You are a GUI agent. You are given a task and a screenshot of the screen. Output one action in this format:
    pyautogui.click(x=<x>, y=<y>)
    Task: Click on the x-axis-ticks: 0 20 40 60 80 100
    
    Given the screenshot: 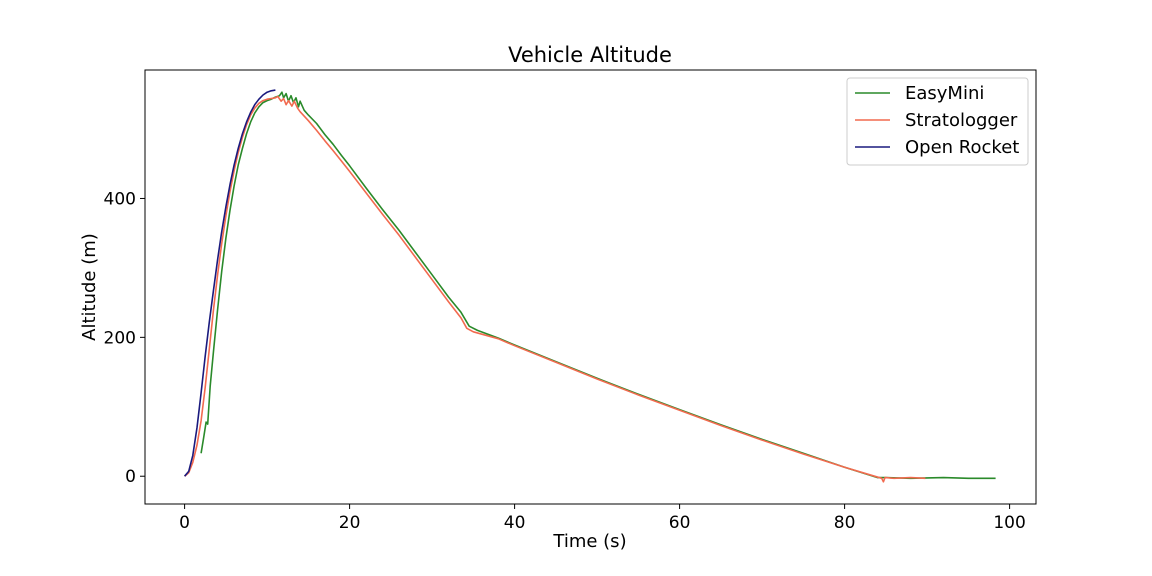 What is the action you would take?
    pyautogui.click(x=602, y=518)
    